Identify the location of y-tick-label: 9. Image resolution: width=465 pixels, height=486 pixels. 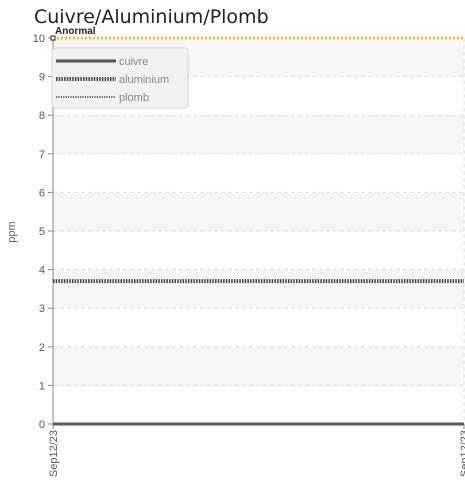
(42, 78).